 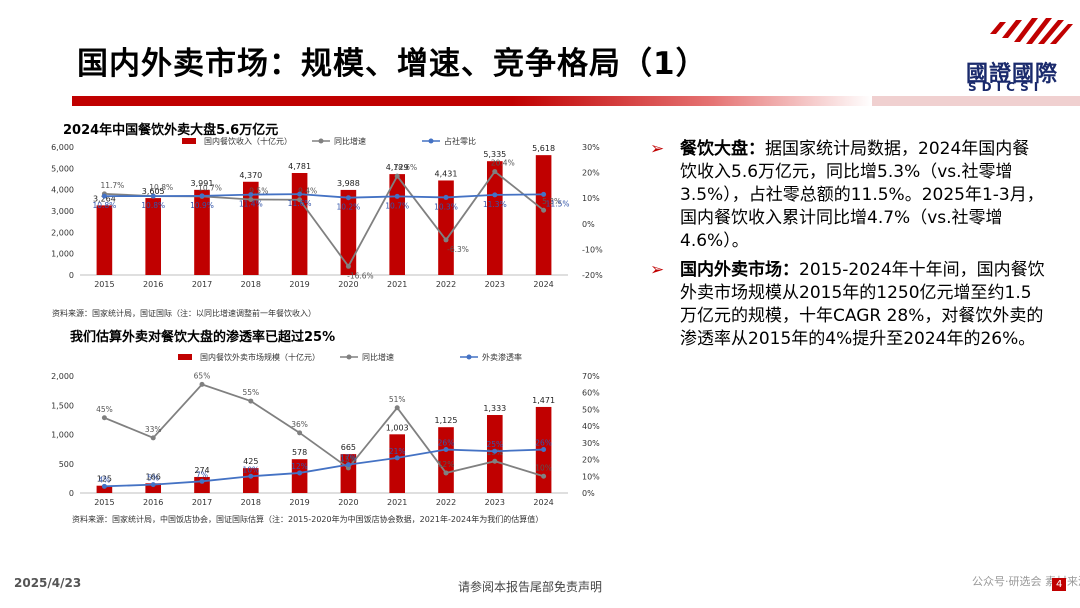 What do you see at coordinates (202, 375) in the screenshot?
I see `growth-value-label: 65%` at bounding box center [202, 375].